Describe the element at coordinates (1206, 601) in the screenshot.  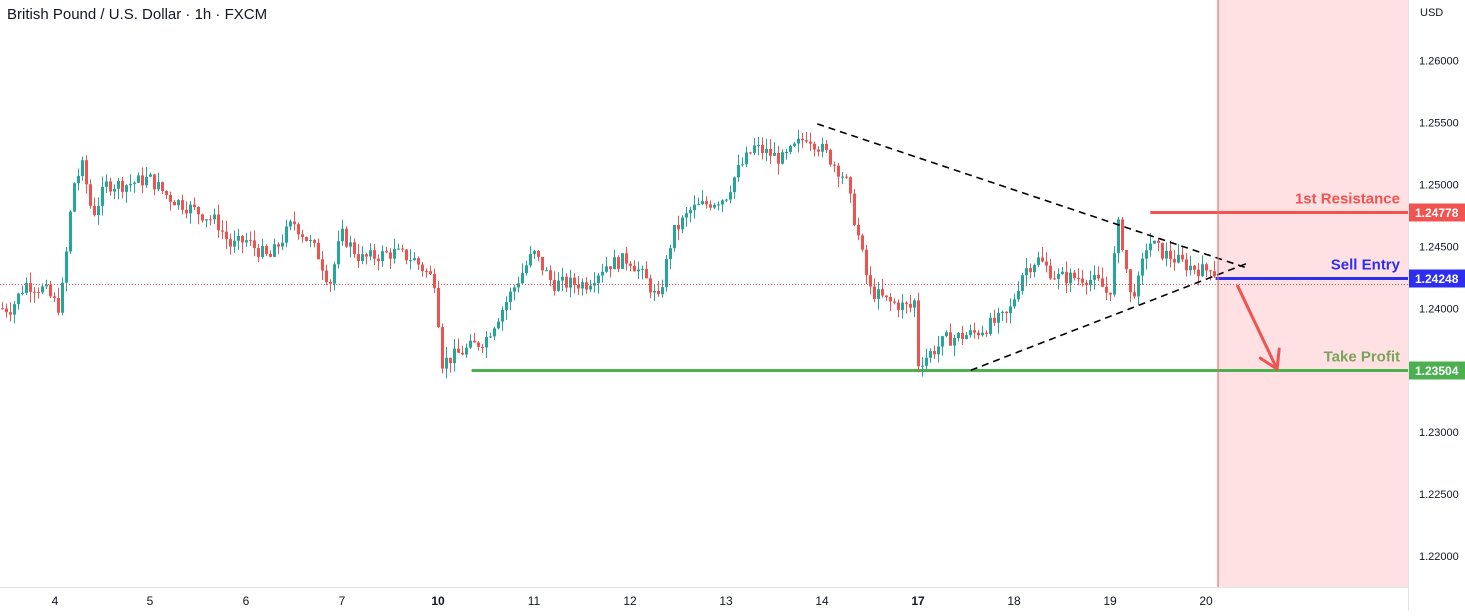
I see `x-tick-label: 20` at that location.